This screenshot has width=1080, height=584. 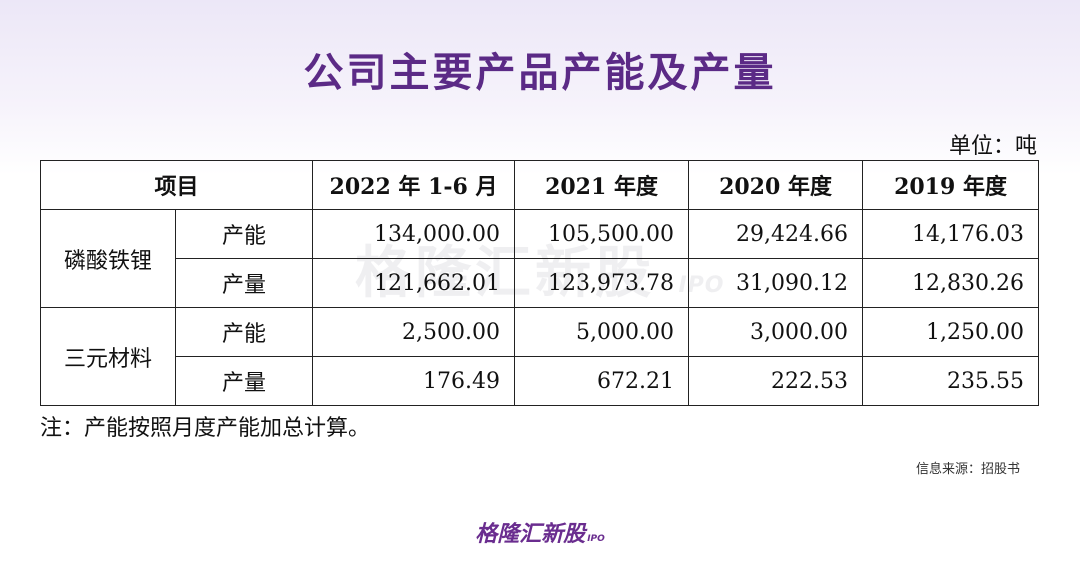 I want to click on header-col: 2019 年度, so click(x=951, y=185).